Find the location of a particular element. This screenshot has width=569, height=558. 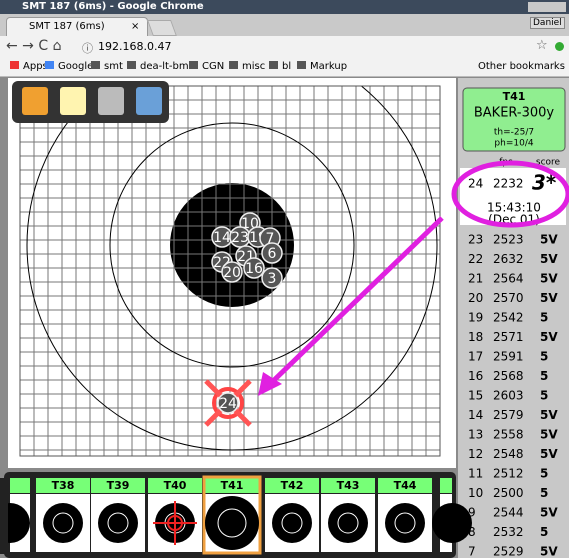

print-icon is located at coordinates (149, 101).